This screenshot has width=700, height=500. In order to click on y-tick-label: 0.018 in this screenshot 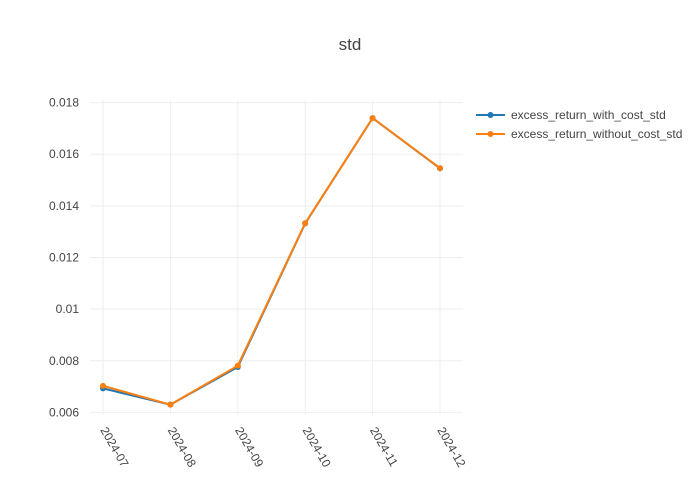, I will do `click(64, 103)`.